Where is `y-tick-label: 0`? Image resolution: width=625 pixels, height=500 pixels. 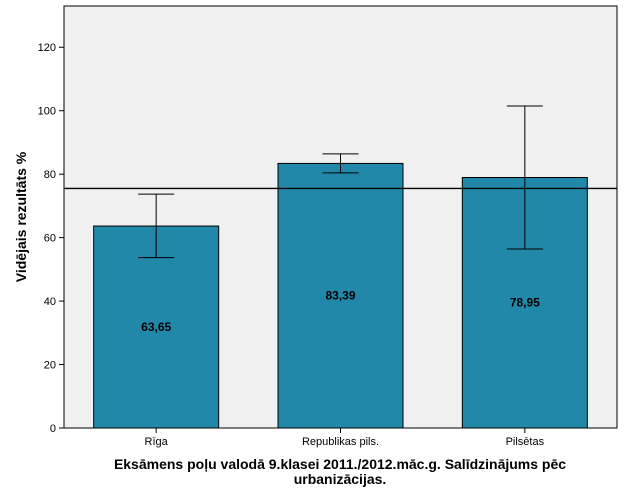
y-tick-label: 0 is located at coordinates (53, 429).